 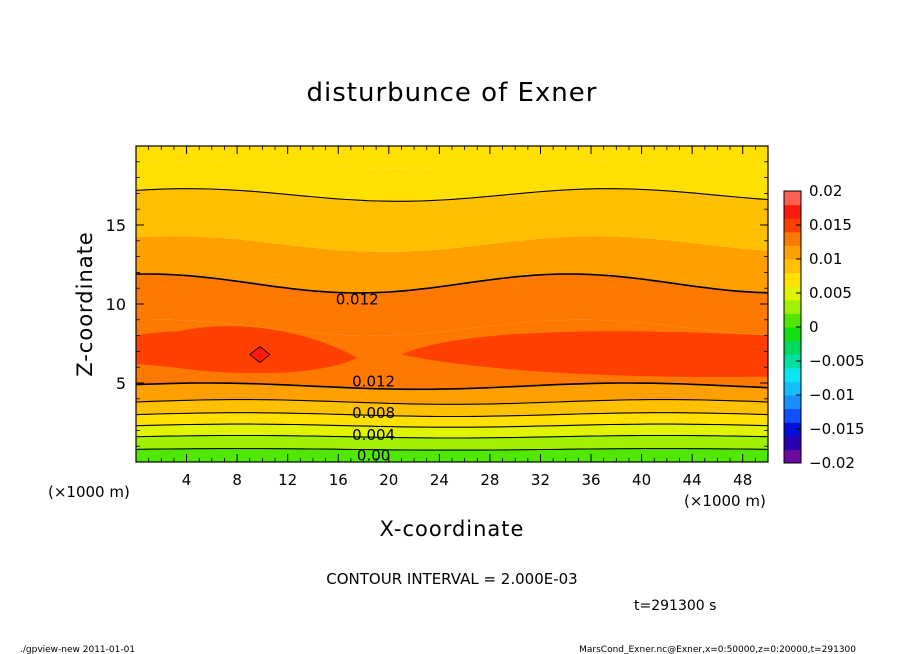 I want to click on colorbar, so click(x=792, y=327).